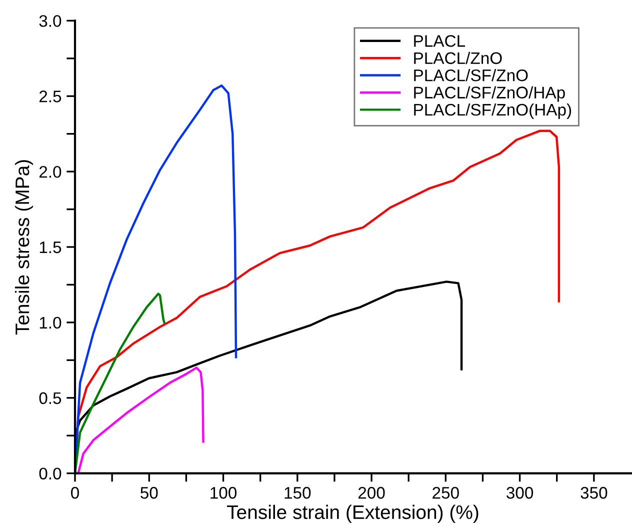 The width and height of the screenshot is (632, 529). Describe the element at coordinates (445, 492) in the screenshot. I see `x-tick-label: 250` at that location.